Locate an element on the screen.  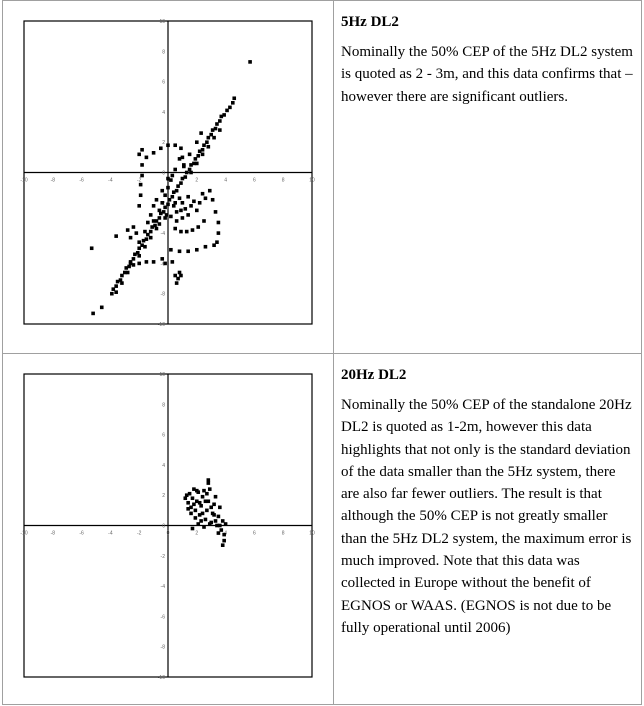
y-tick-label: -6 is located at coordinates (163, 264).